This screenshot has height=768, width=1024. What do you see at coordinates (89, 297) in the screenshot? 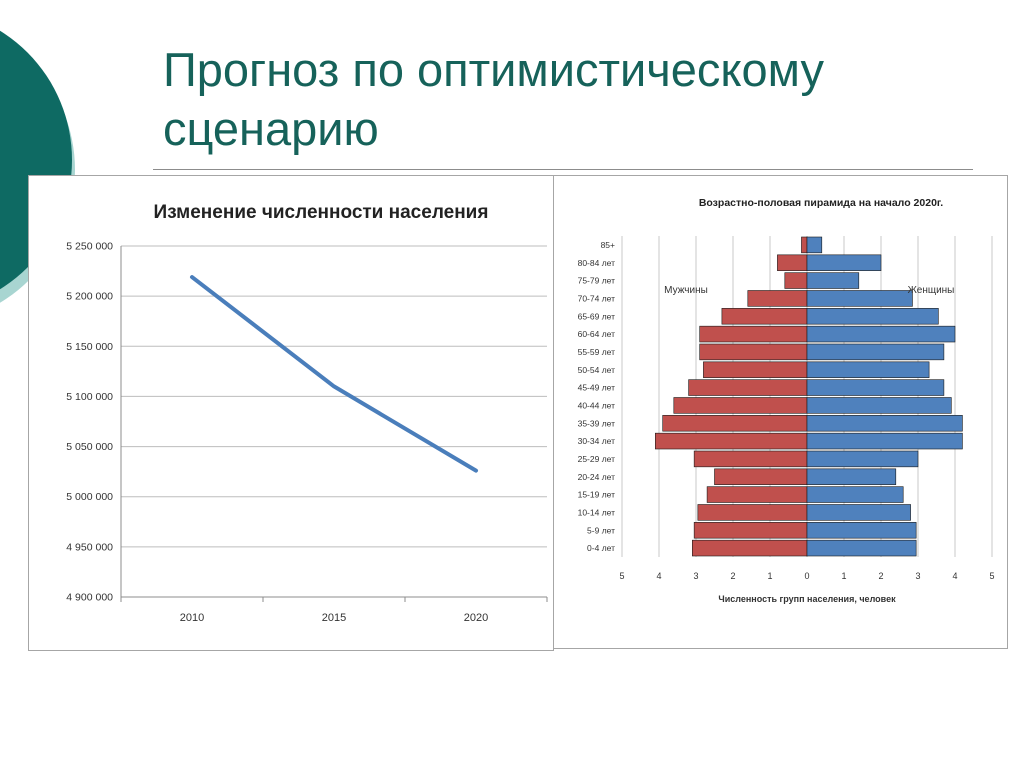
I see `y-tick-label: 5 200 000` at bounding box center [89, 297].